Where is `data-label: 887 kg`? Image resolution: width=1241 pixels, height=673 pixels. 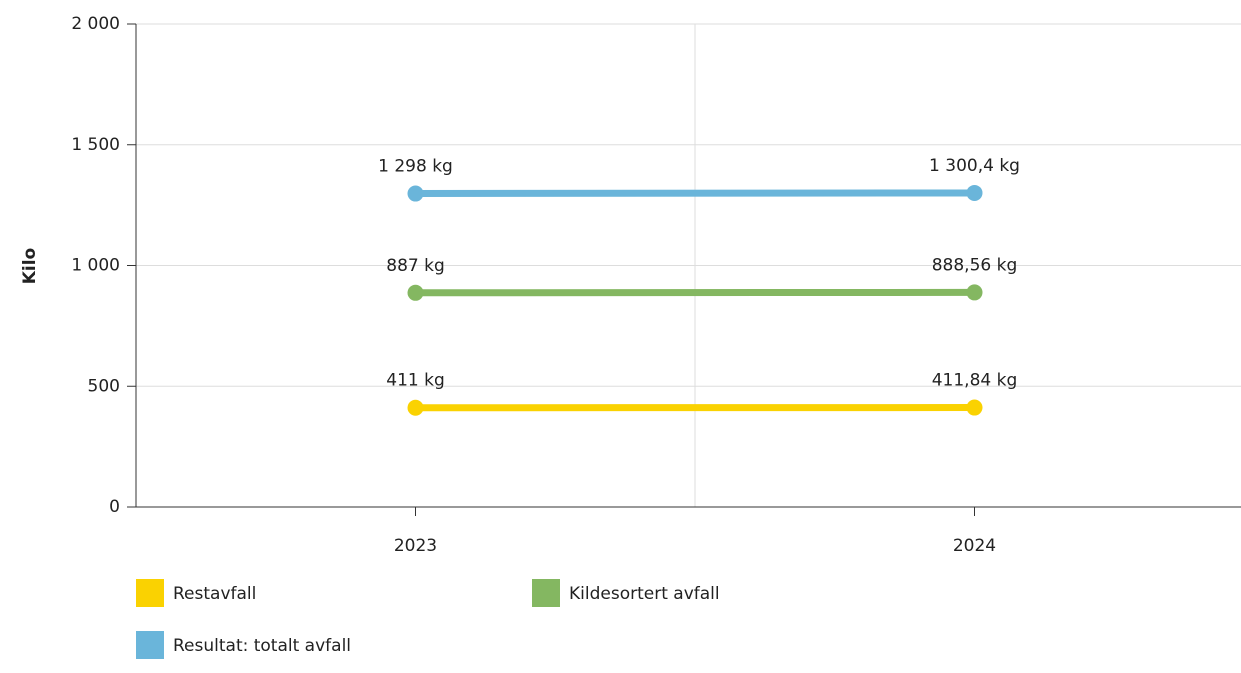 data-label: 887 kg is located at coordinates (415, 266).